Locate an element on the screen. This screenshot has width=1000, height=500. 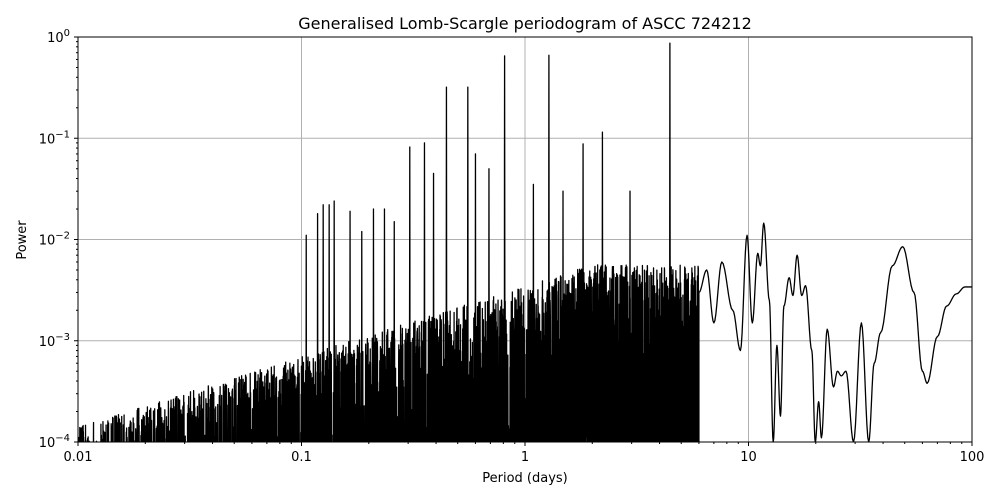
x-axis-ticks: 0.01 0.1 1 10 100 is located at coordinates (524, 453).